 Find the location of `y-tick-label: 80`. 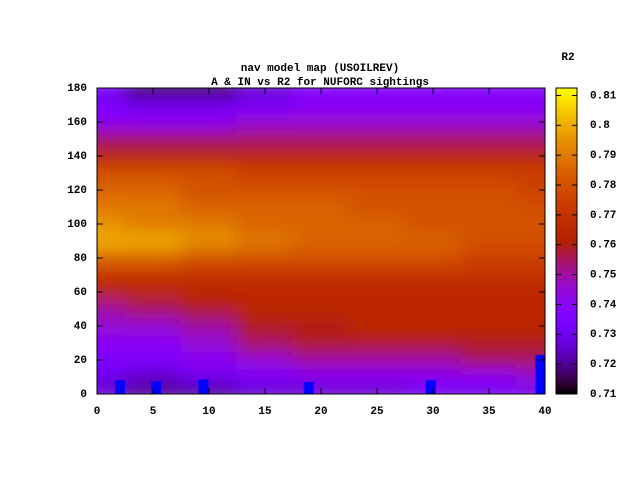

y-tick-label: 80 is located at coordinates (80, 259).